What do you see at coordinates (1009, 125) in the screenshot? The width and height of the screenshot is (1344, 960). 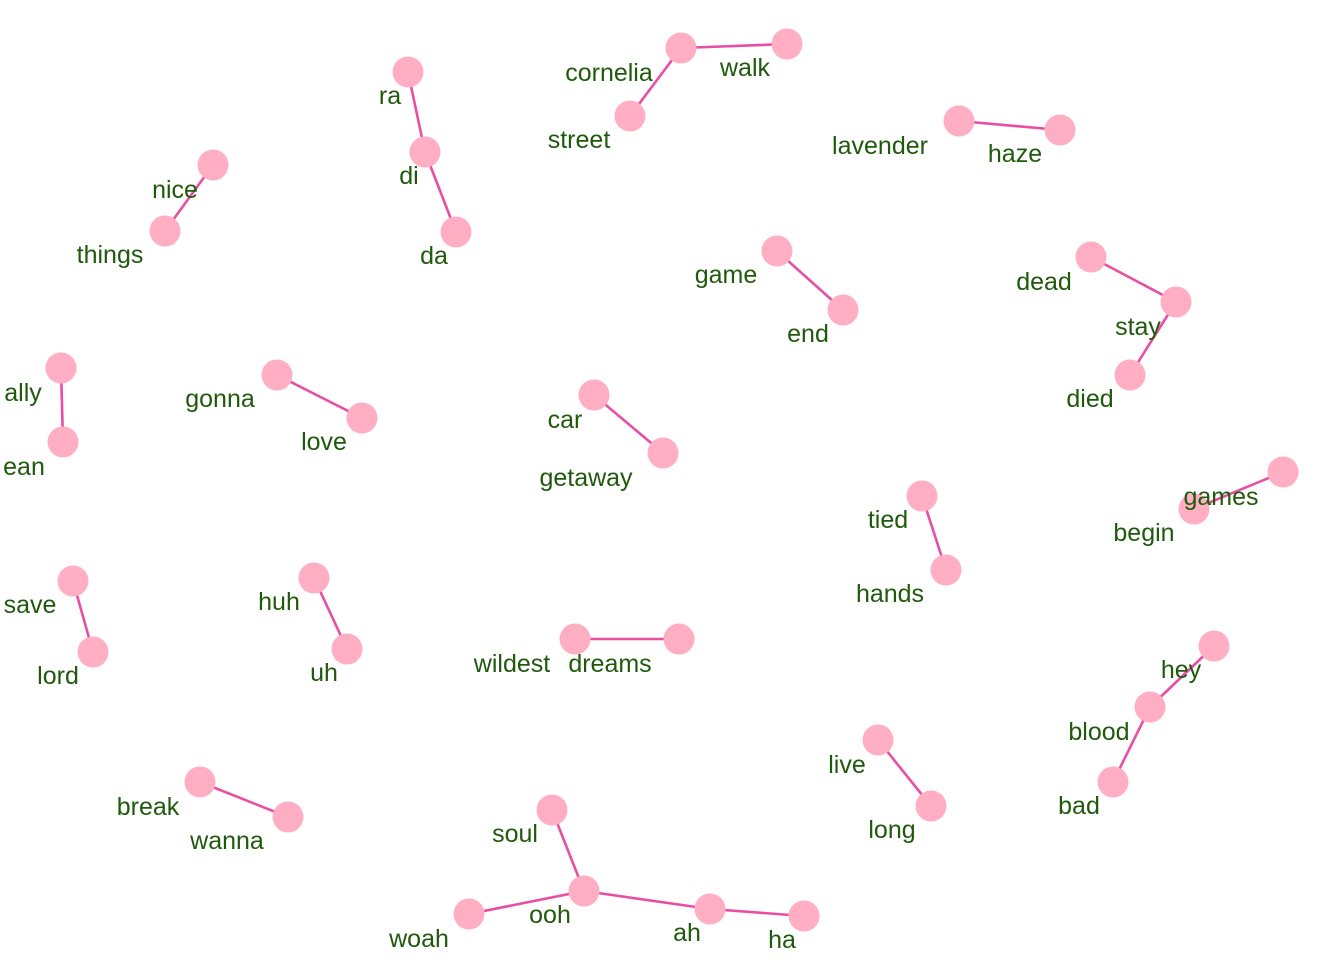 I see `edge-lavender-haze` at bounding box center [1009, 125].